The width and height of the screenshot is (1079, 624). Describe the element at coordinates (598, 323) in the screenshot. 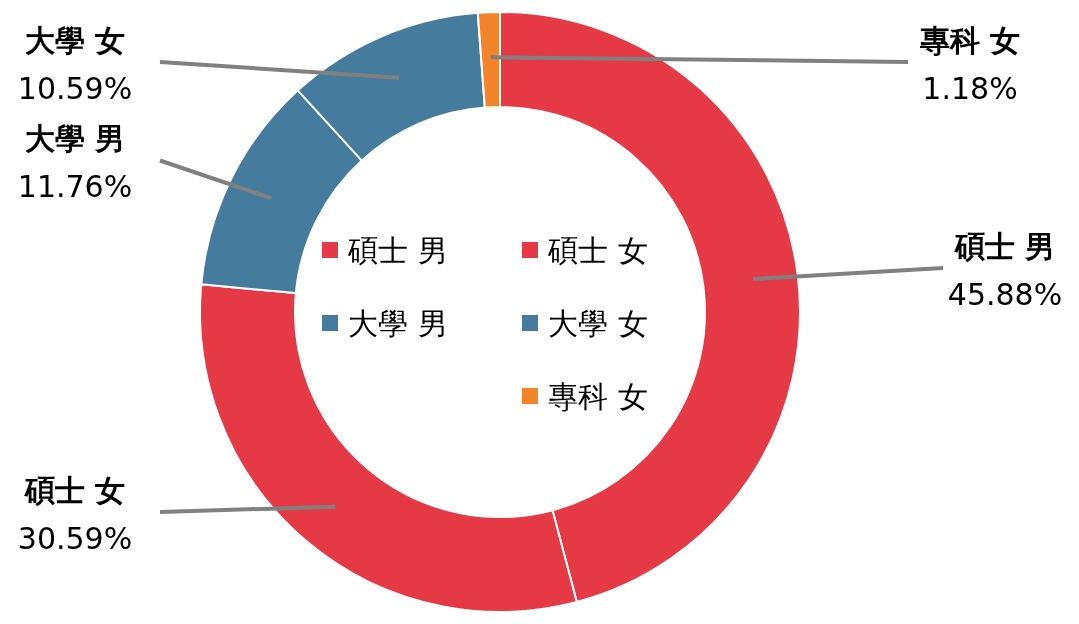

I see `legend-label: 大學 女` at that location.